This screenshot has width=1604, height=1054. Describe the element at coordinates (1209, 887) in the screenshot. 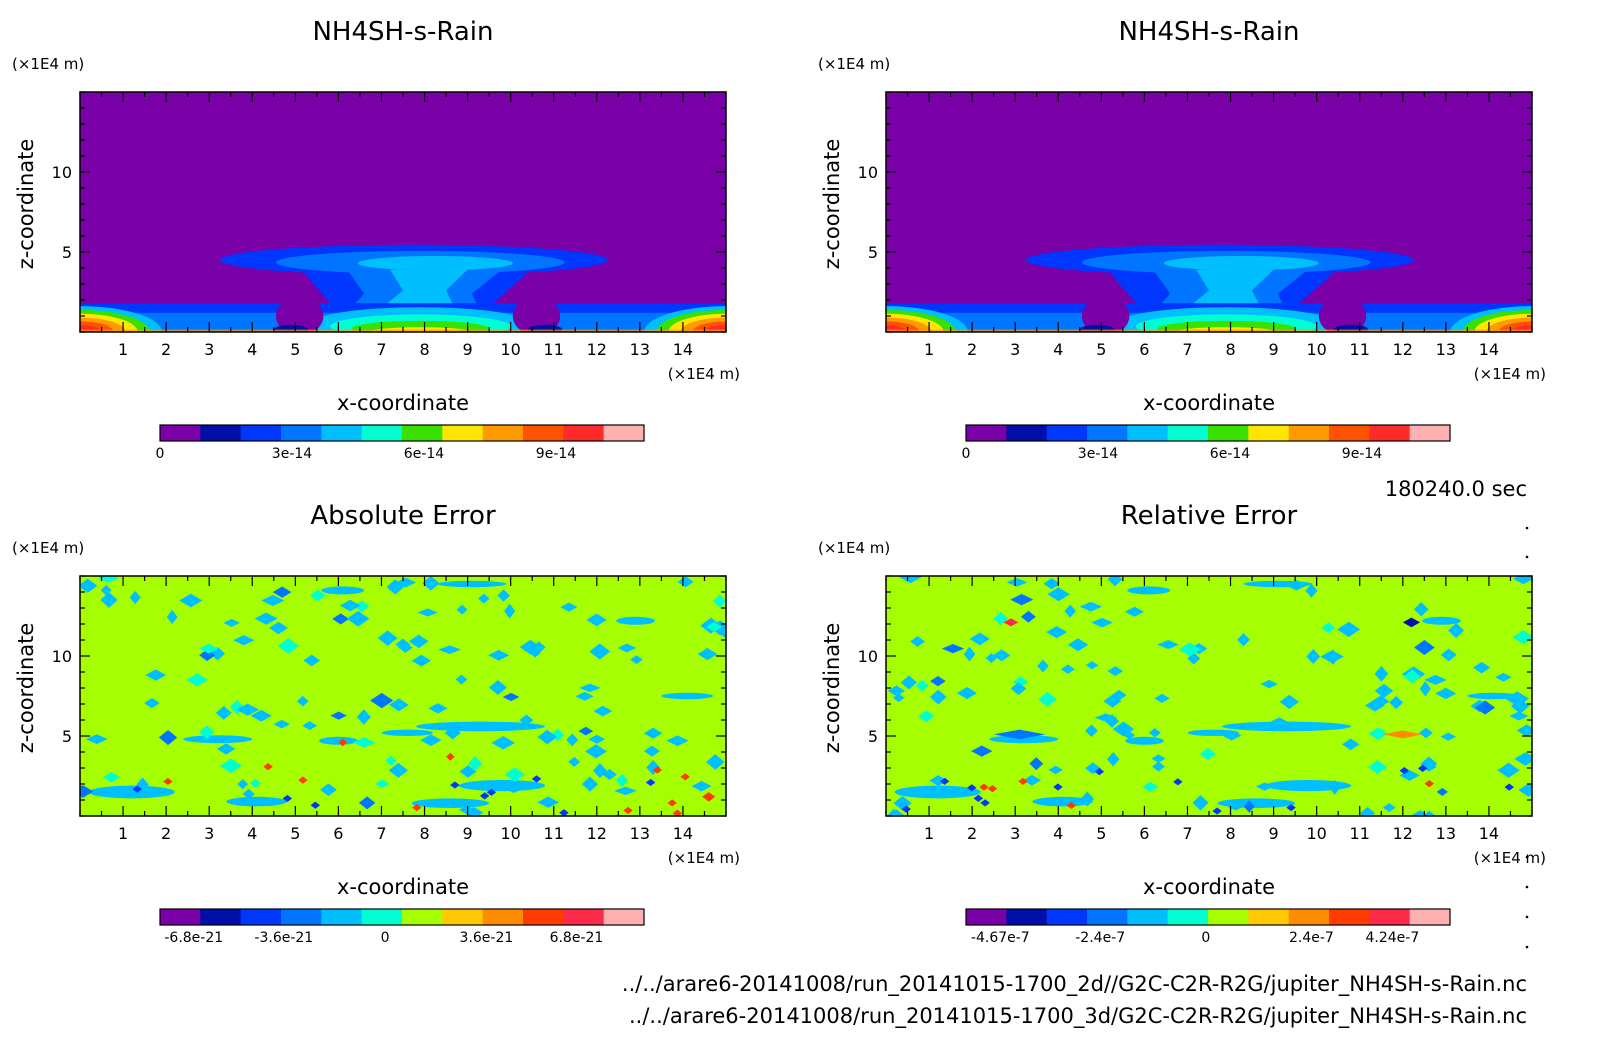

I see `p4-xlabel: x-coordinate` at that location.